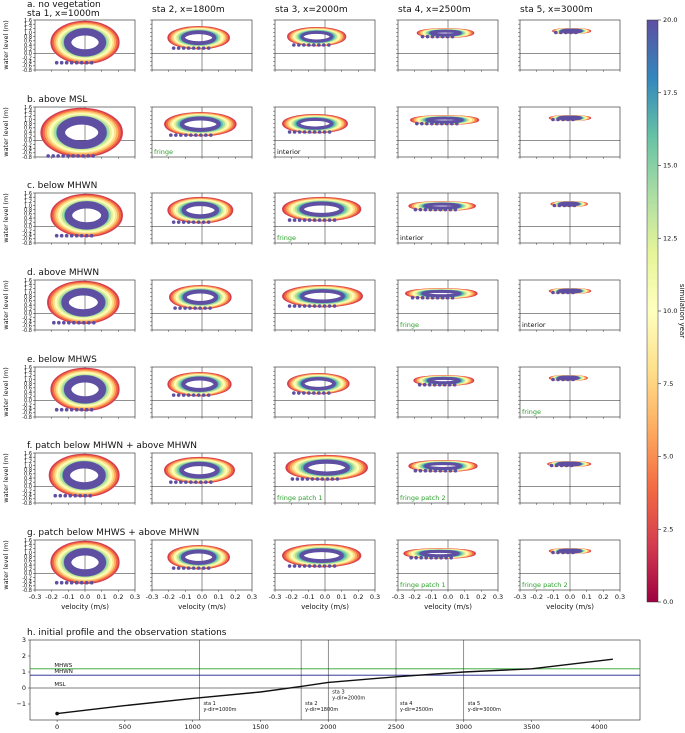 Image resolution: width=685 pixels, height=733 pixels. I want to click on x-tick-label: -0.3, so click(398, 597).